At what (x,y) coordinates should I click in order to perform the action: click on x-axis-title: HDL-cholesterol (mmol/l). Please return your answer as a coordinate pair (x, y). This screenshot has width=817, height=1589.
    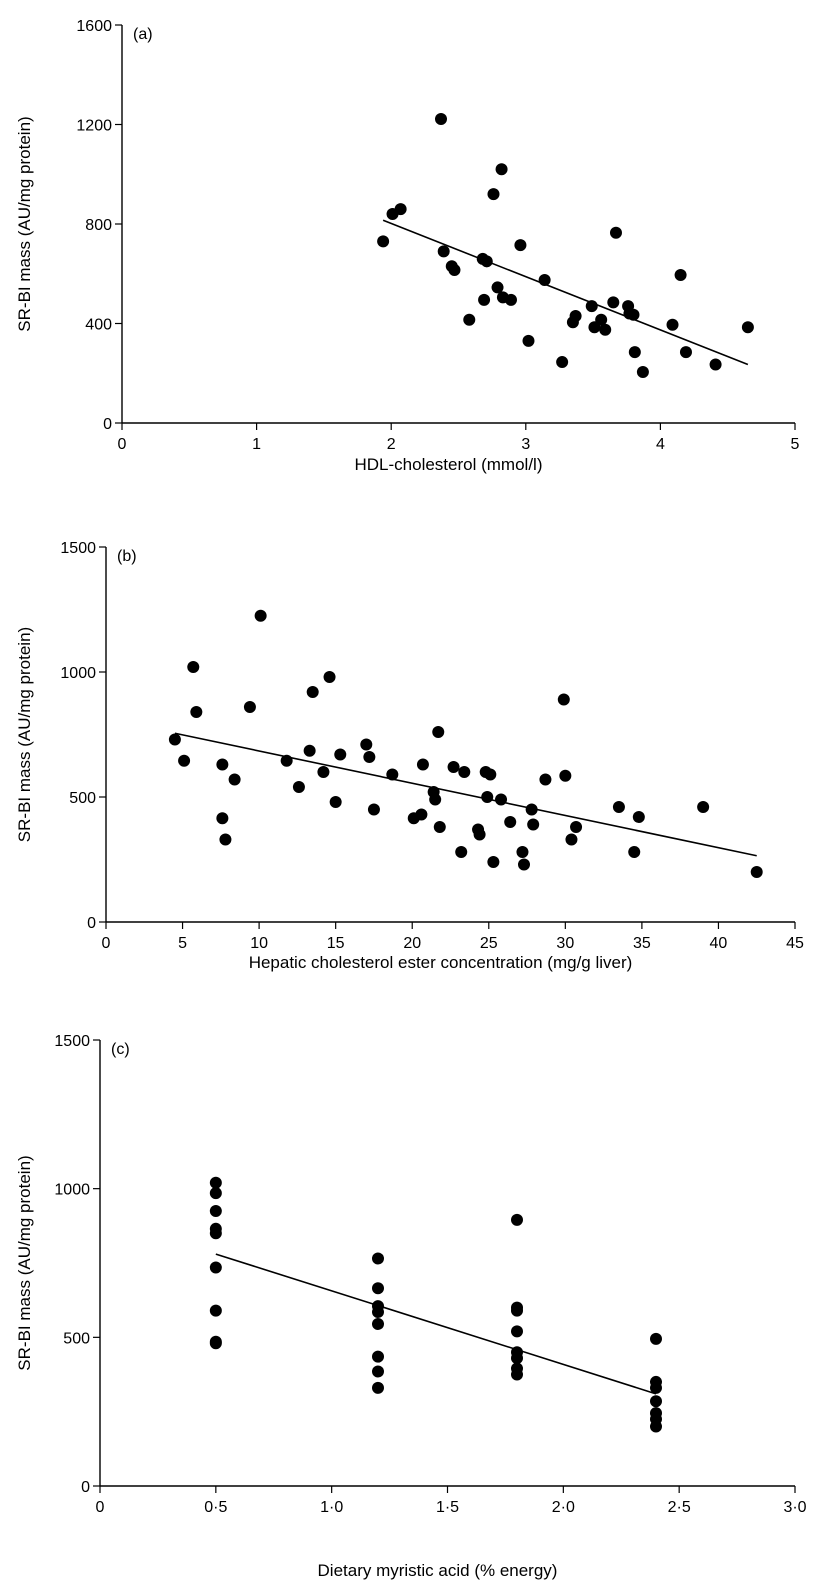
    Looking at the image, I should click on (449, 464).